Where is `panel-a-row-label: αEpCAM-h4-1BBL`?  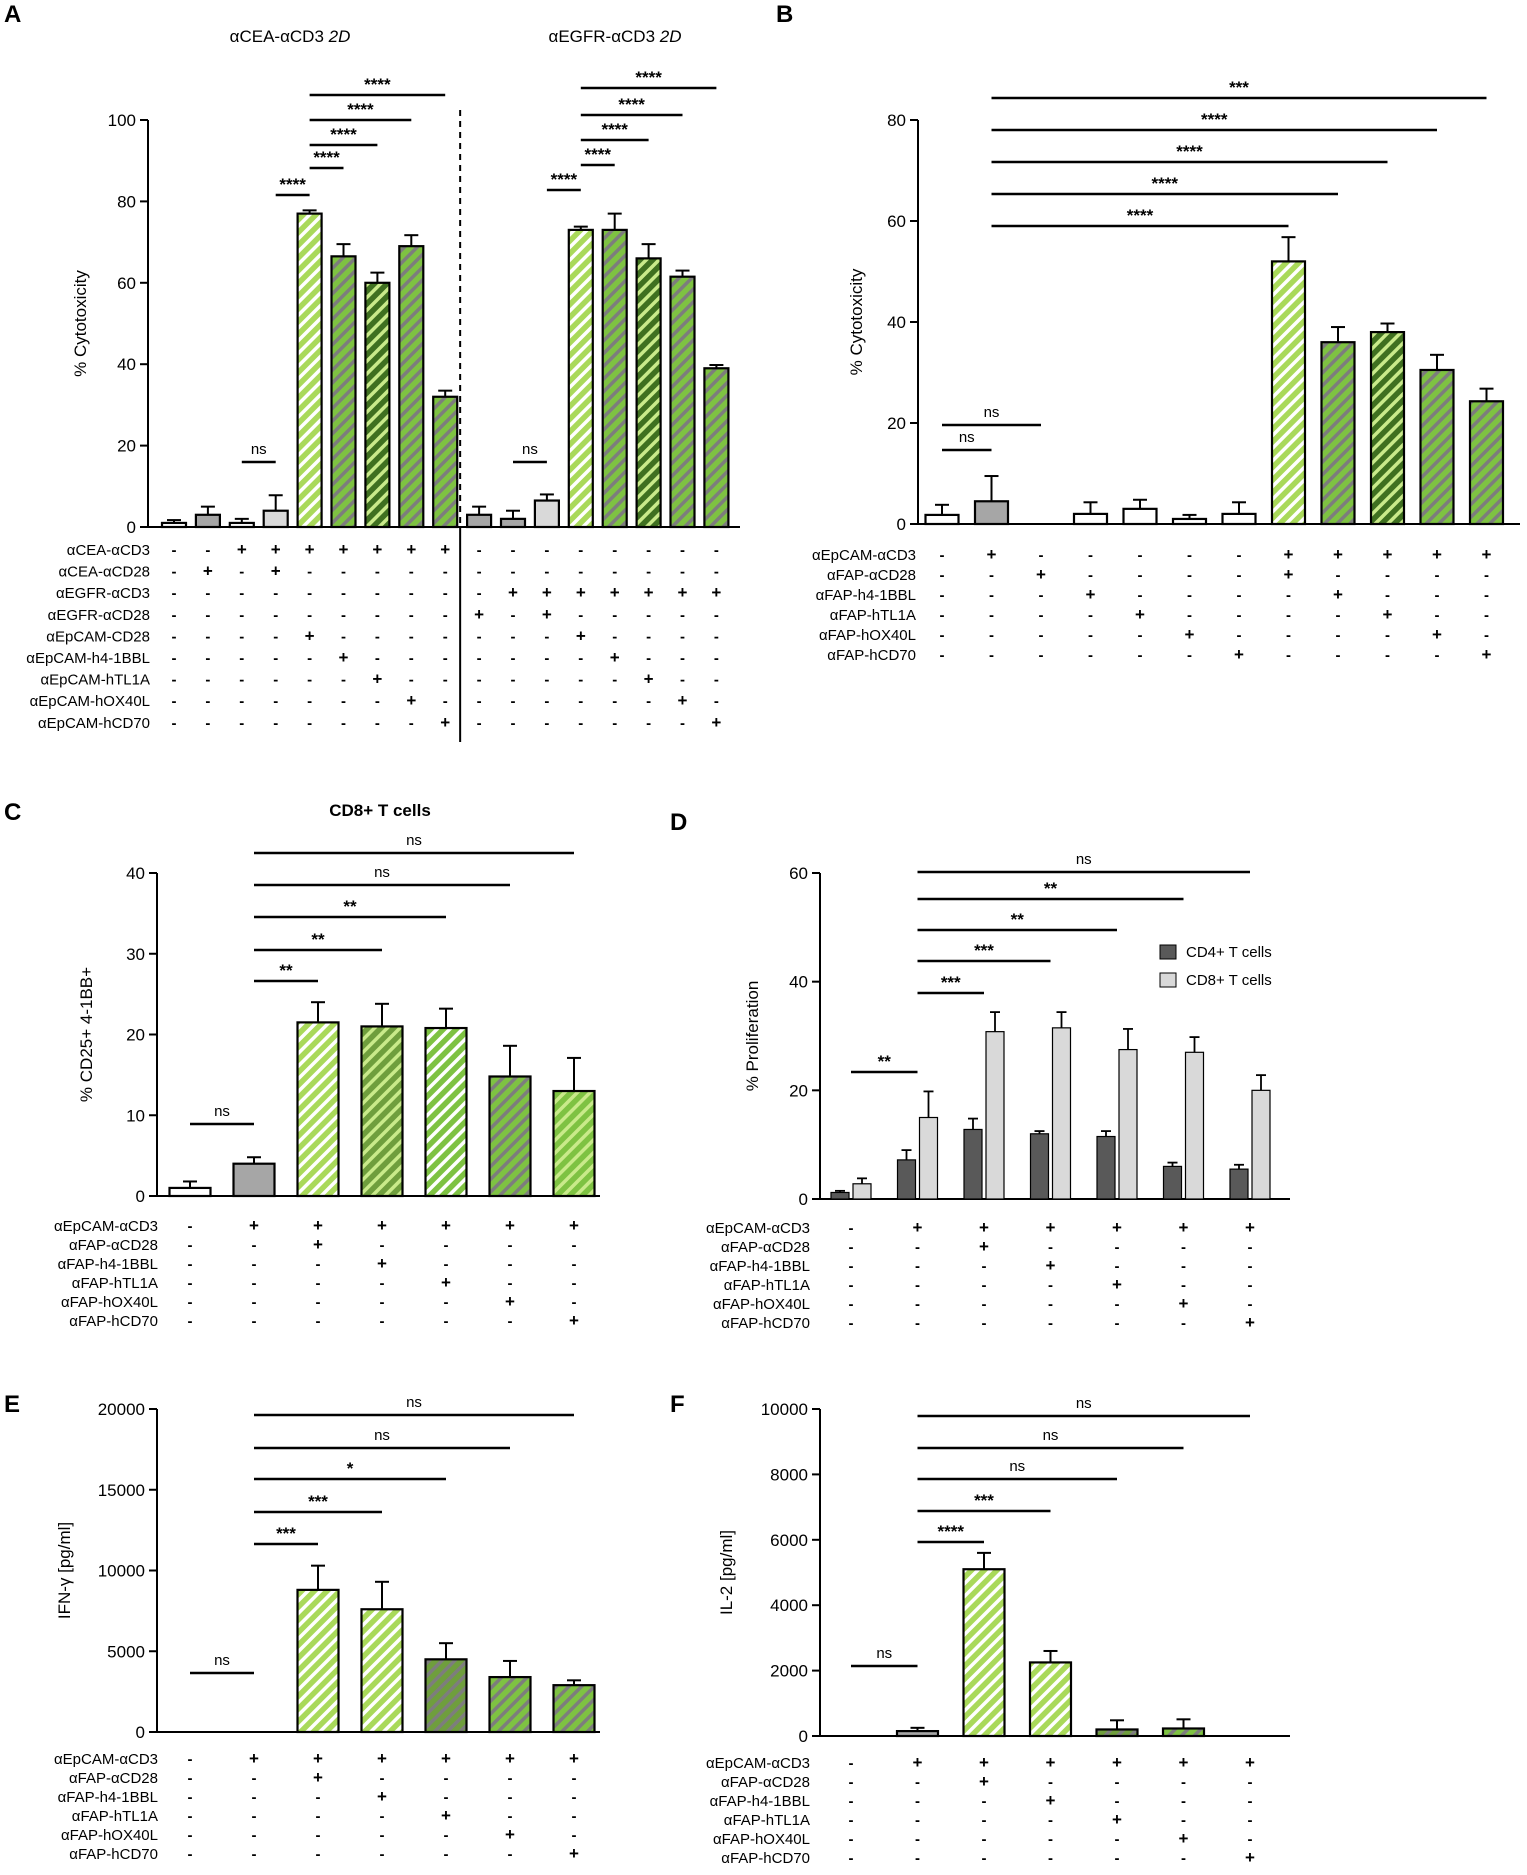
panel-a-row-label: αEpCAM-h4-1BBL is located at coordinates (88, 658).